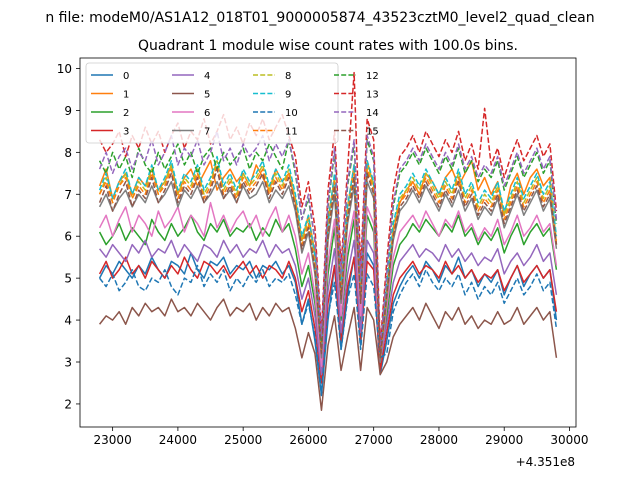 The image size is (640, 480). I want to click on legend-label-8: 8, so click(288, 76).